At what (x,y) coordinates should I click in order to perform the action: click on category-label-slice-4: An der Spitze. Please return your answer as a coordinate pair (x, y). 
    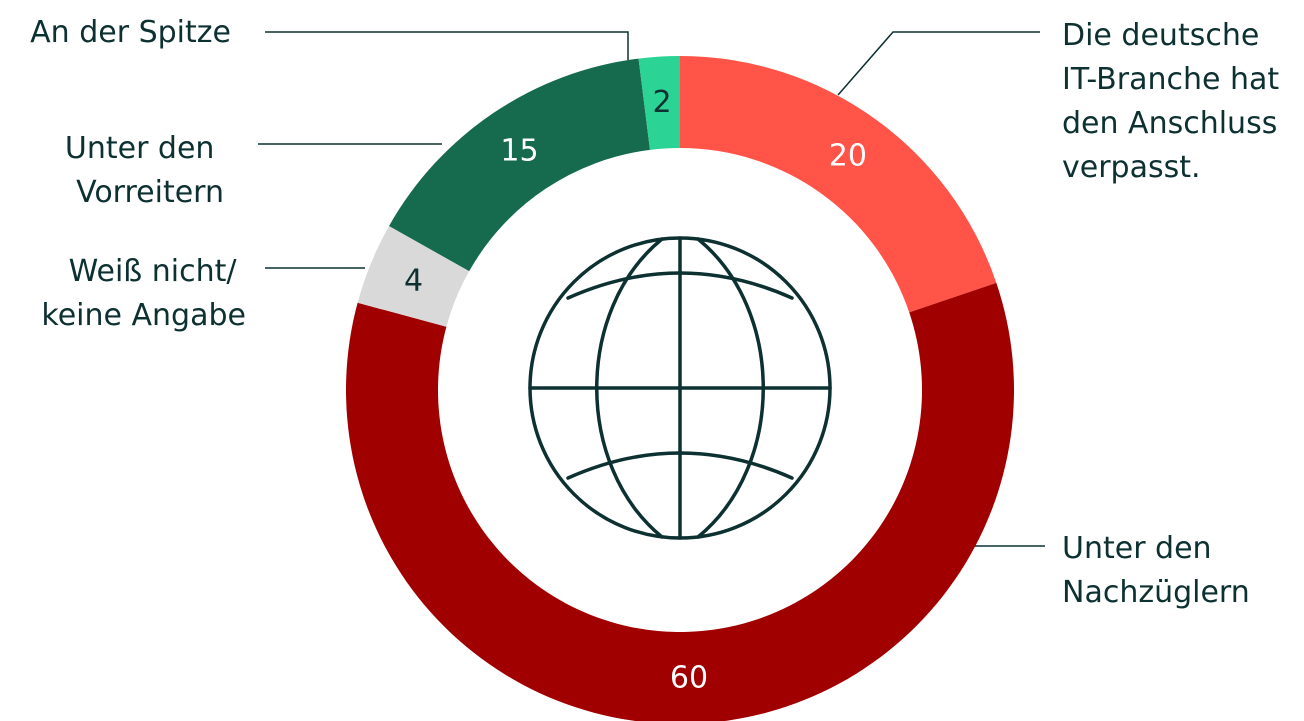
    Looking at the image, I should click on (130, 32).